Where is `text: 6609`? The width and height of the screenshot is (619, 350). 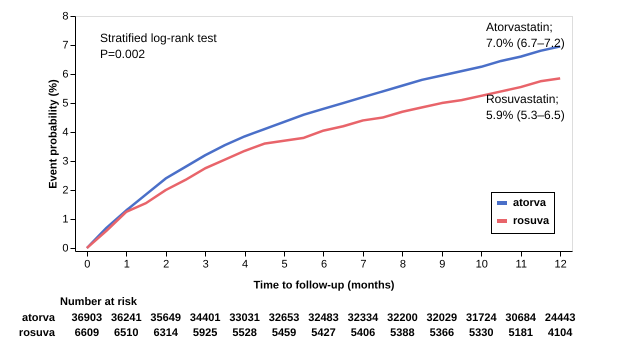 text: 6609 is located at coordinates (87, 333).